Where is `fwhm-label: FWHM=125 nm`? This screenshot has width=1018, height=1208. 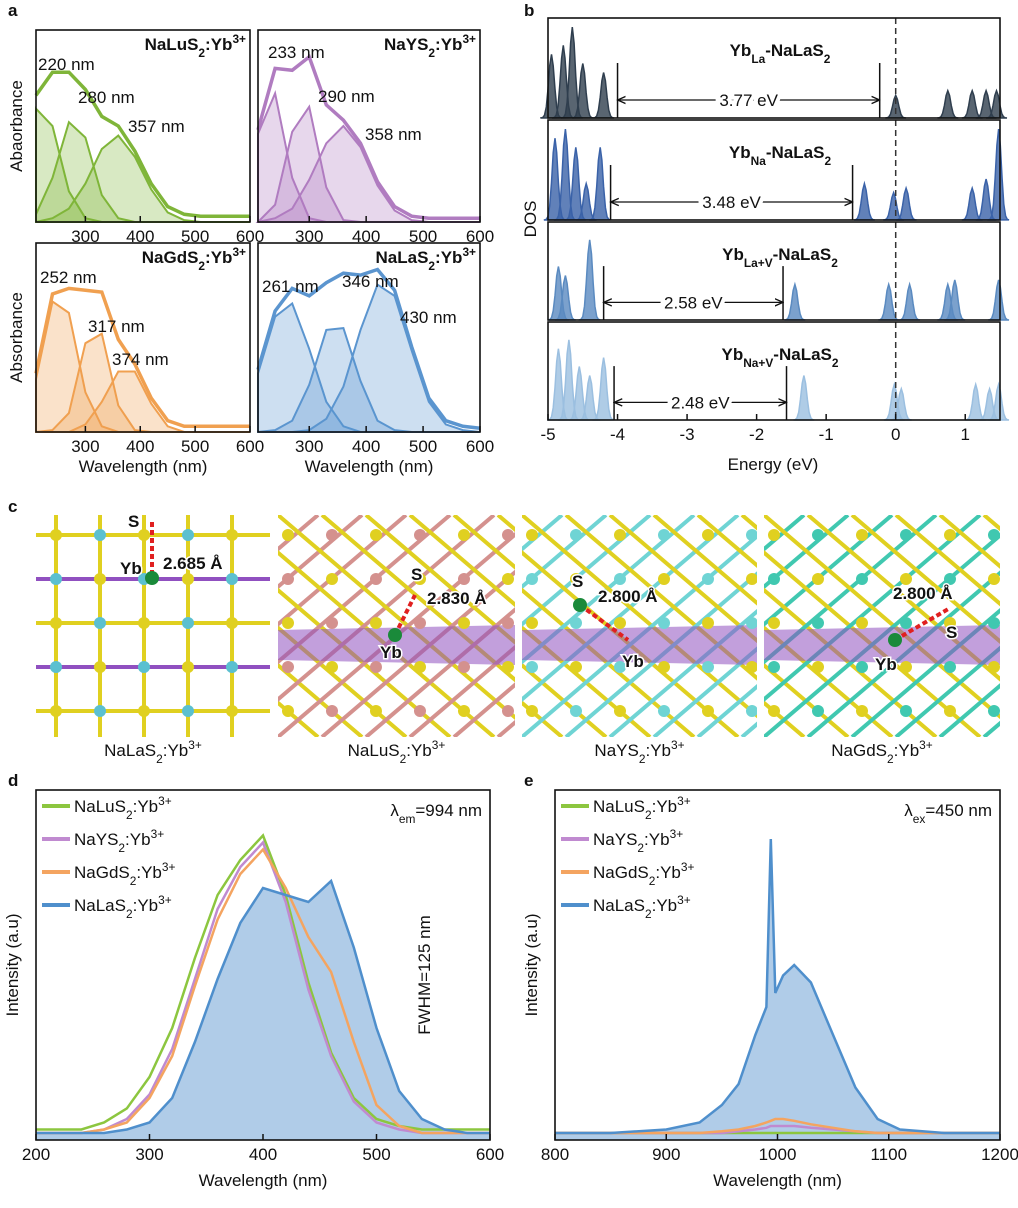 fwhm-label: FWHM=125 nm is located at coordinates (424, 975).